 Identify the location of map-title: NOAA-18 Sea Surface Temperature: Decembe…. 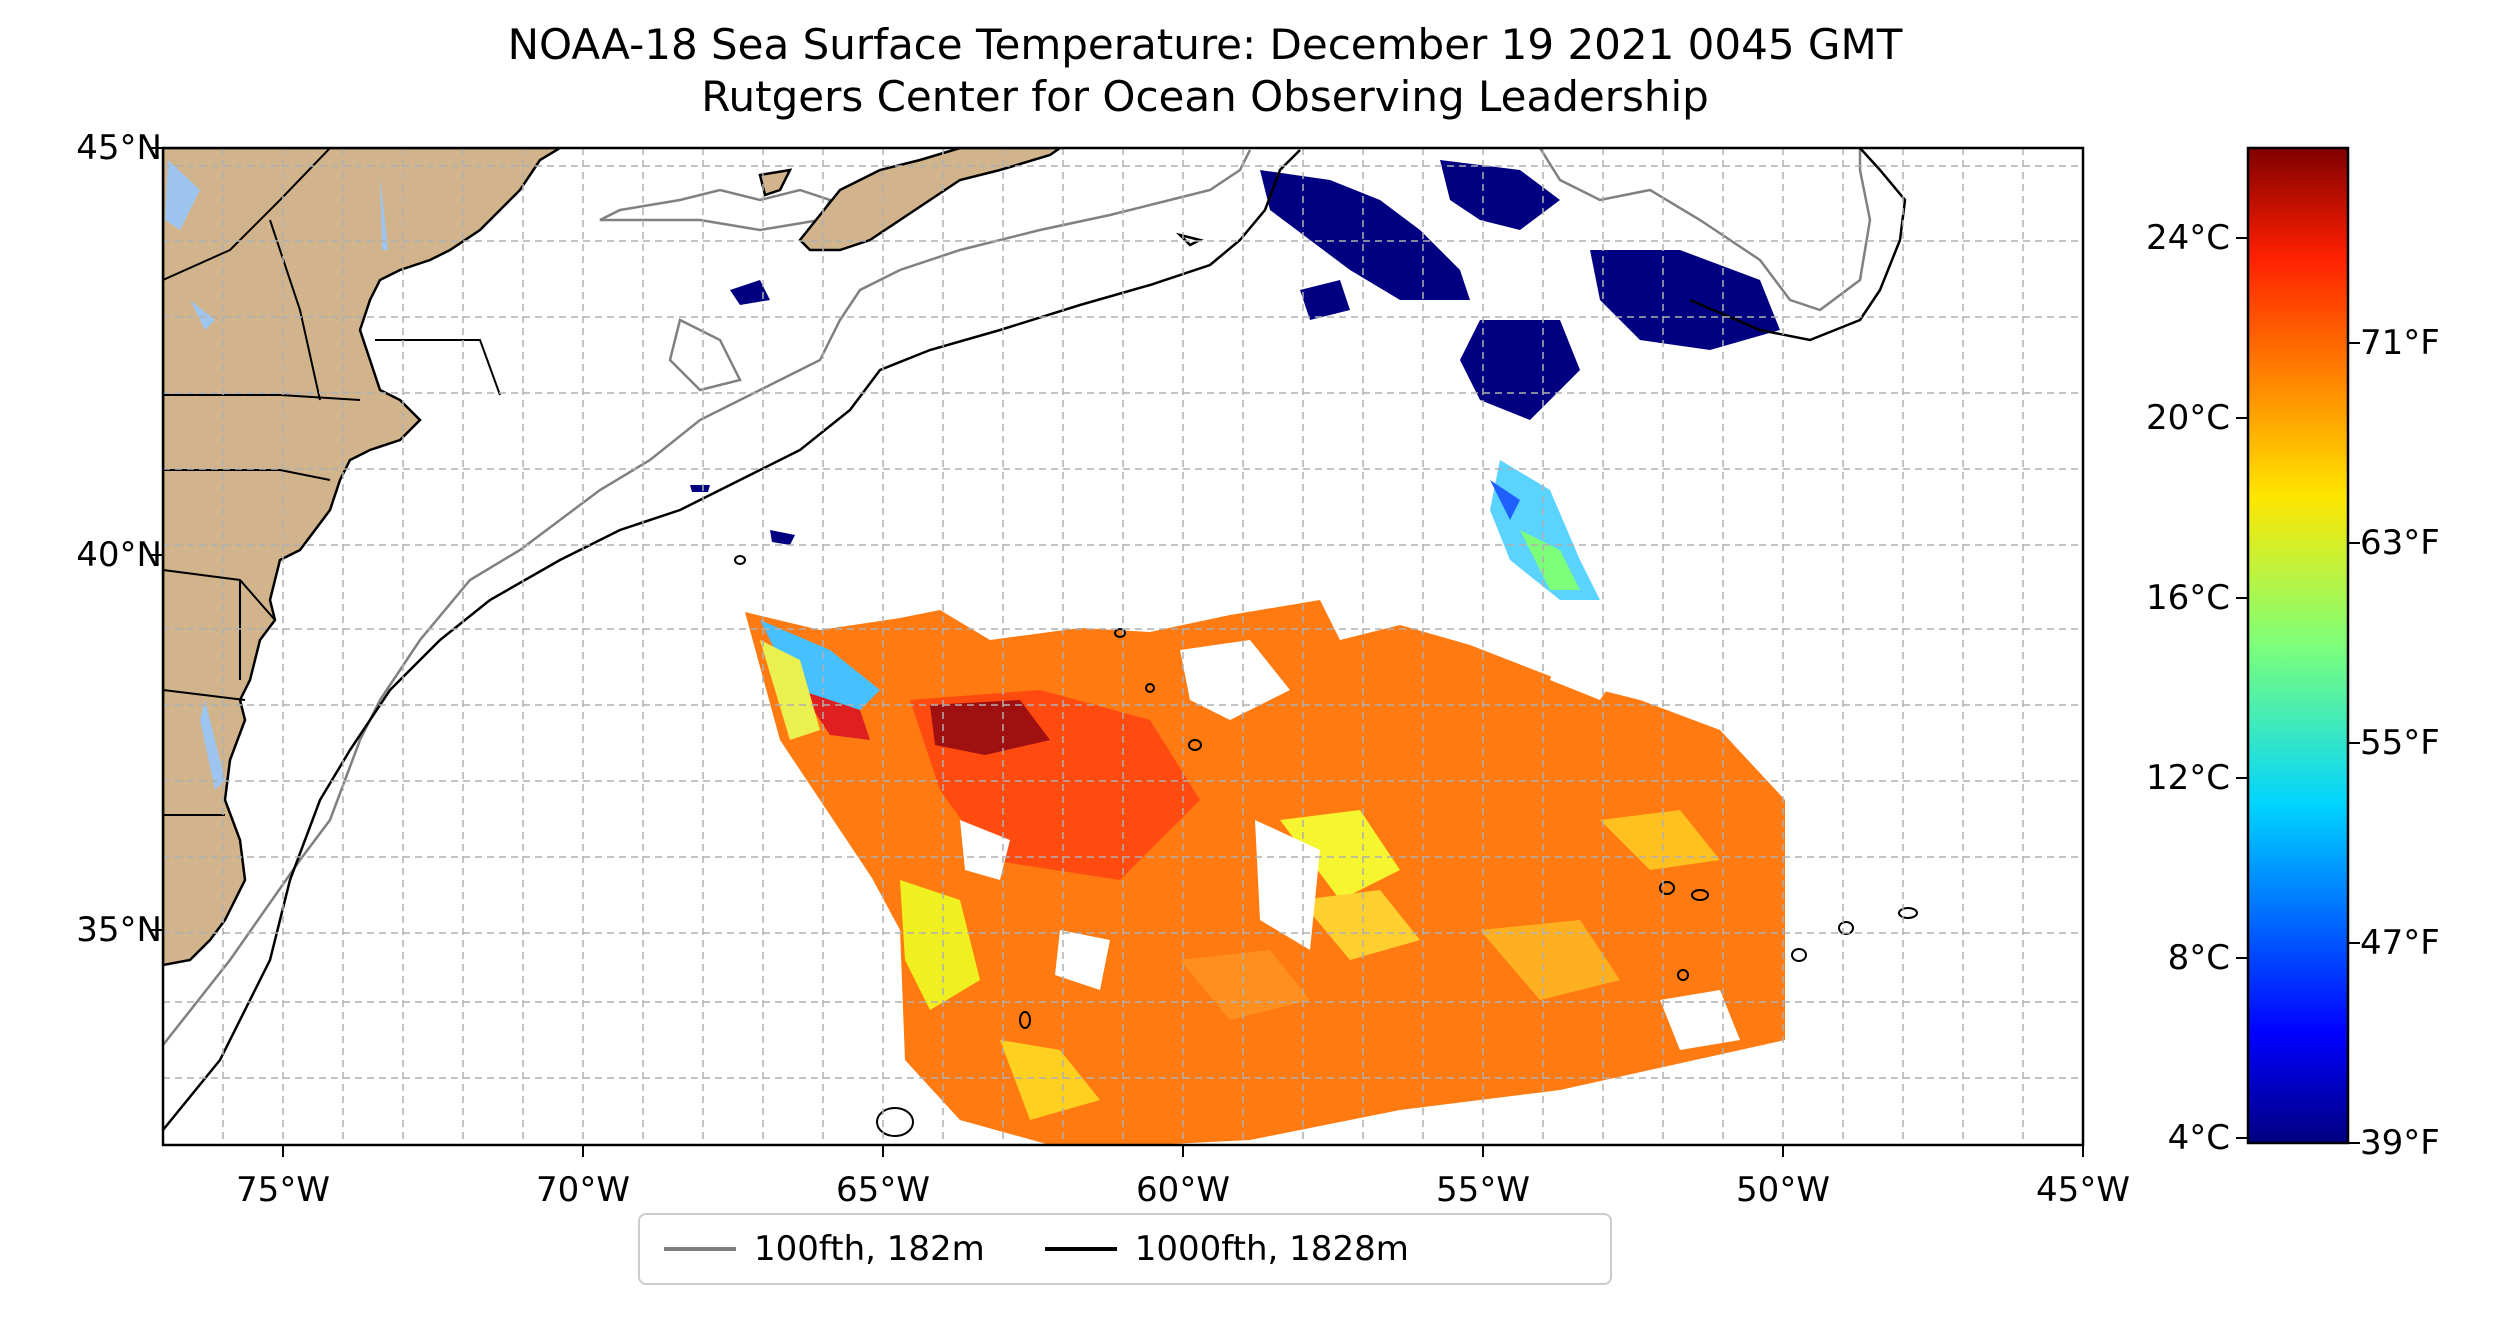
(1205, 44).